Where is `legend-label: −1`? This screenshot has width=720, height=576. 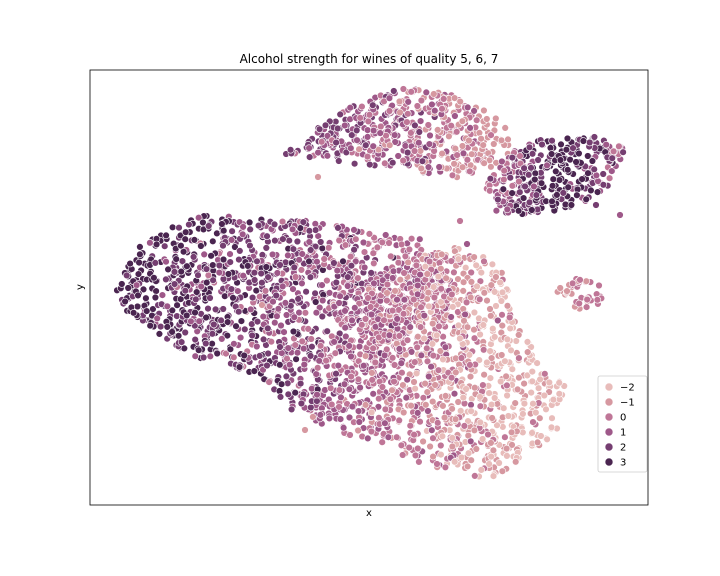
legend-label: −1 is located at coordinates (627, 403).